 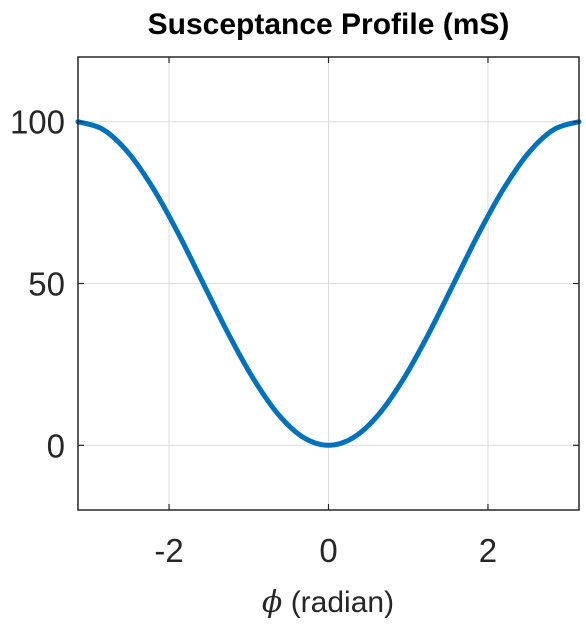 I want to click on x-tick-label: 0, so click(x=328, y=550).